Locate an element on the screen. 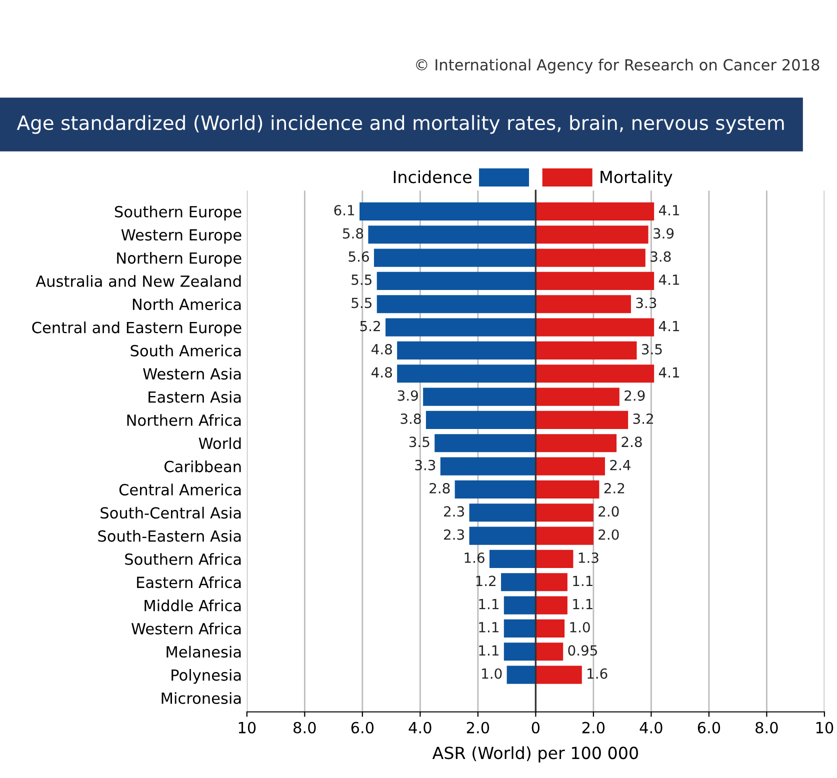 This screenshot has height=778, width=837. data-label: 6.1 is located at coordinates (344, 210).